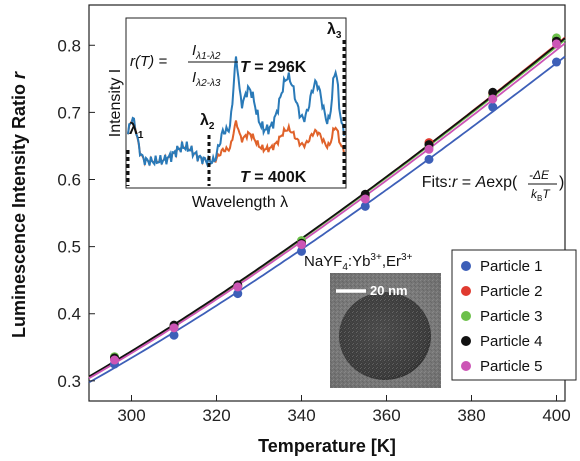 This screenshot has width=580, height=461. I want to click on fits-formula: r = Aexp(, so click(485, 182).